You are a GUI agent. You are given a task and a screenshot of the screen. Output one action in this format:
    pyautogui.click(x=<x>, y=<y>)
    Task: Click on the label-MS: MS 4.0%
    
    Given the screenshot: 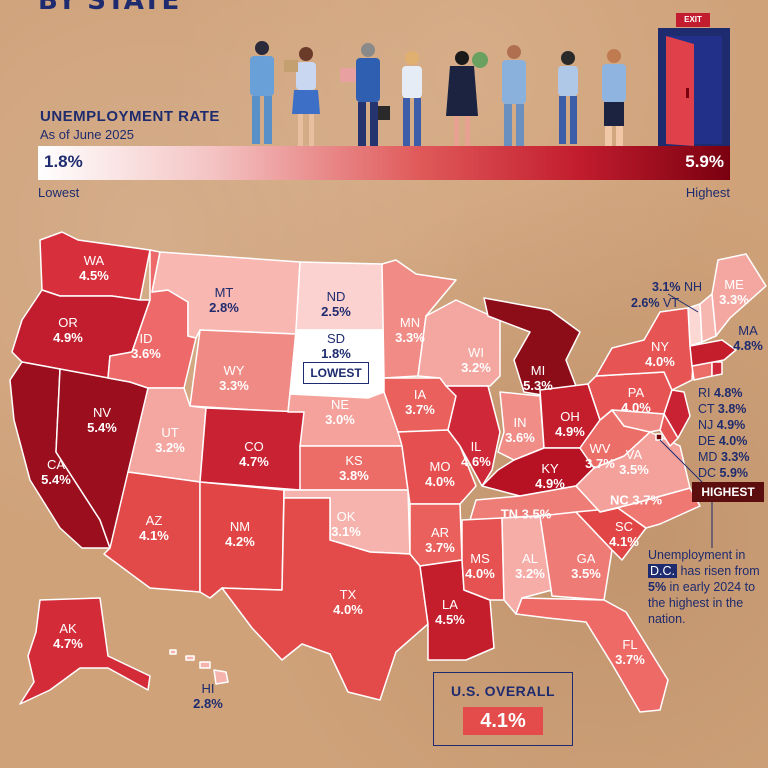 What is the action you would take?
    pyautogui.click(x=480, y=566)
    